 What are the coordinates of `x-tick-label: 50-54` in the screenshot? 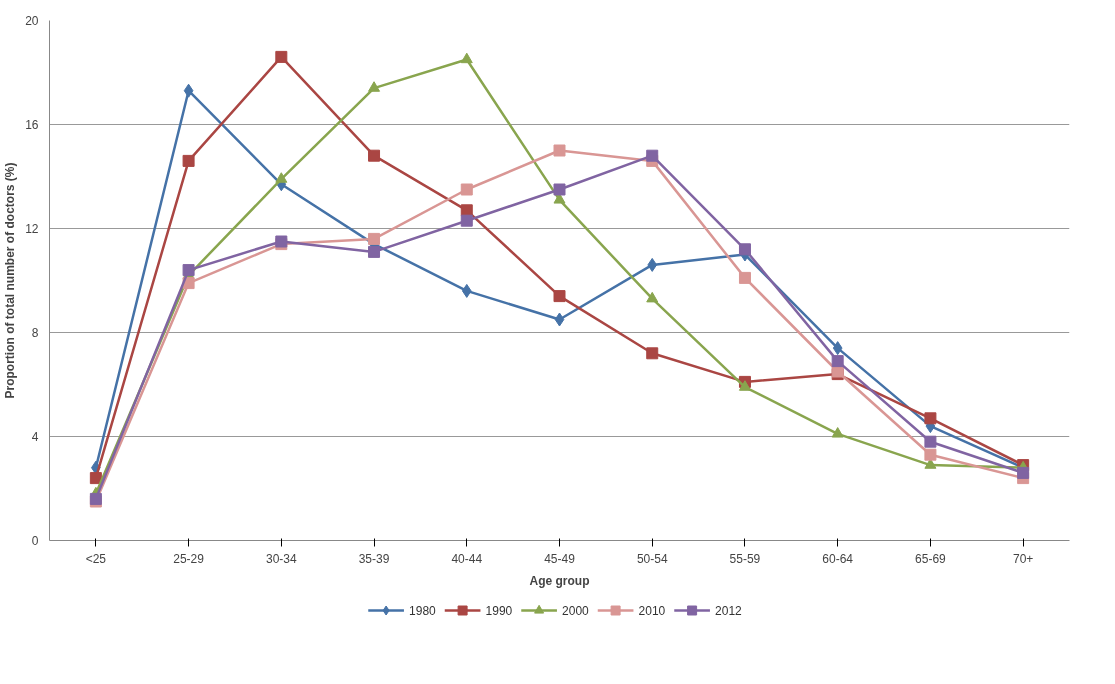 It's located at (652, 558).